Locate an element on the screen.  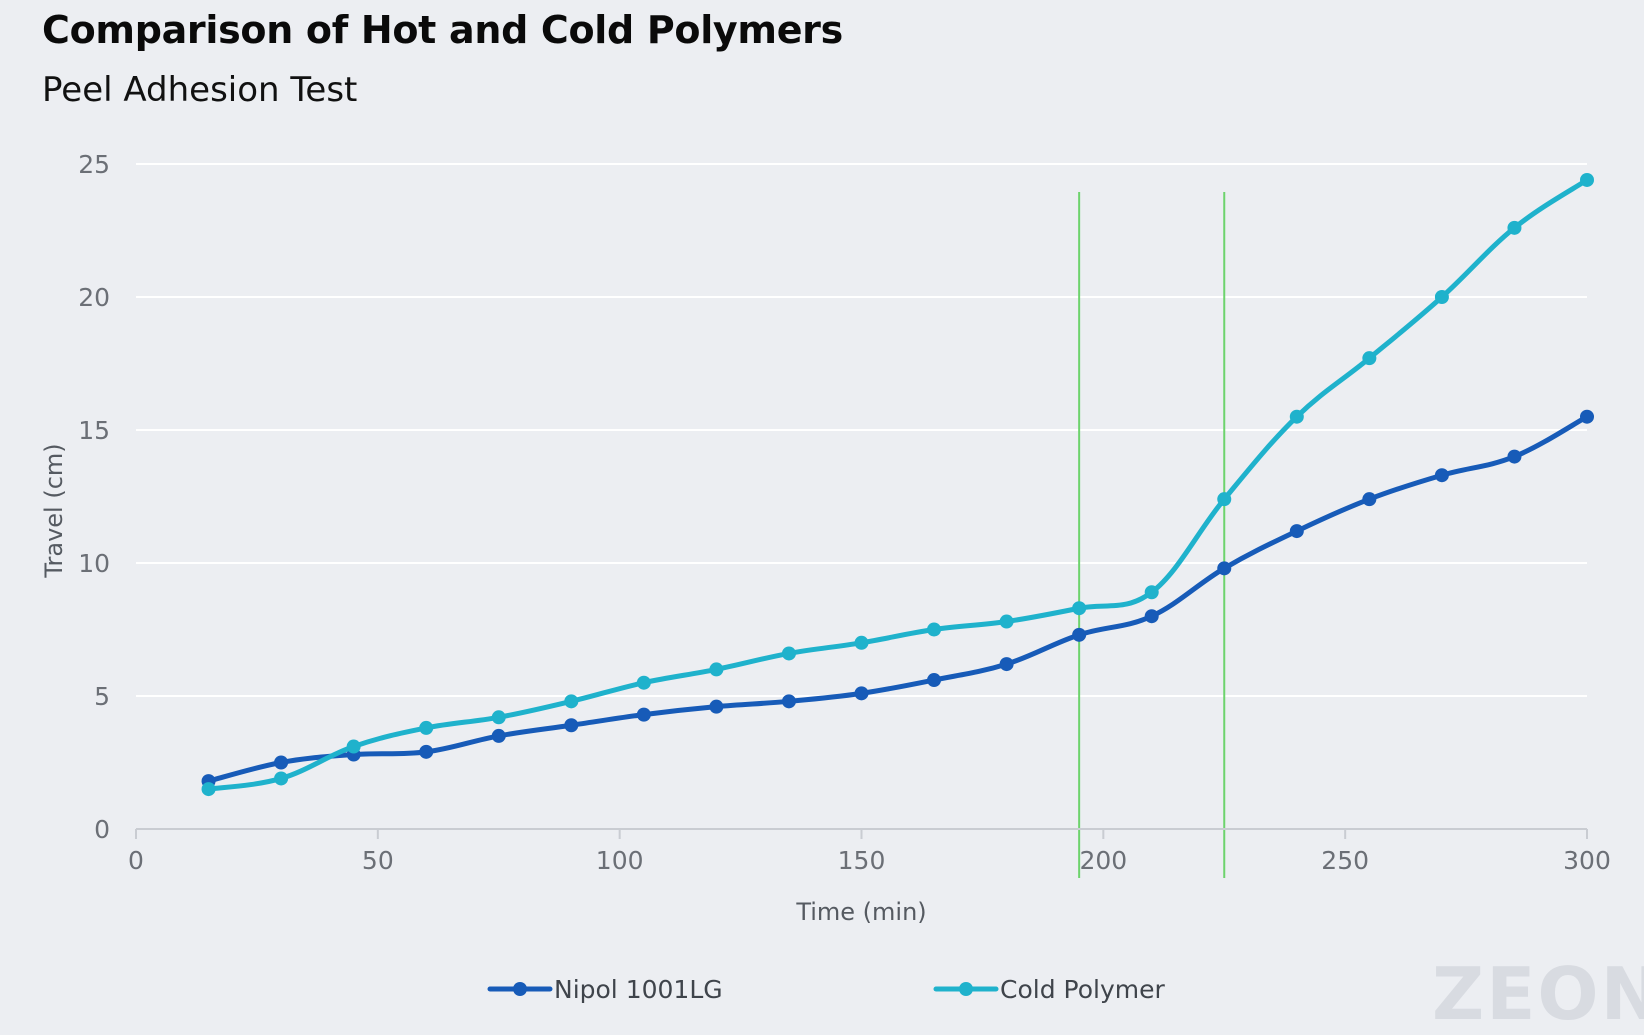
reference-lines is located at coordinates (1152, 535).